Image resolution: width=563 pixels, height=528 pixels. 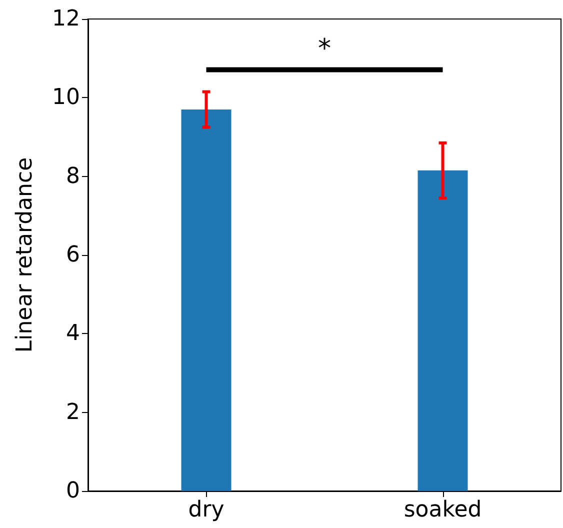 What do you see at coordinates (25, 255) in the screenshot?
I see `y-axis-title: Linear retardance` at bounding box center [25, 255].